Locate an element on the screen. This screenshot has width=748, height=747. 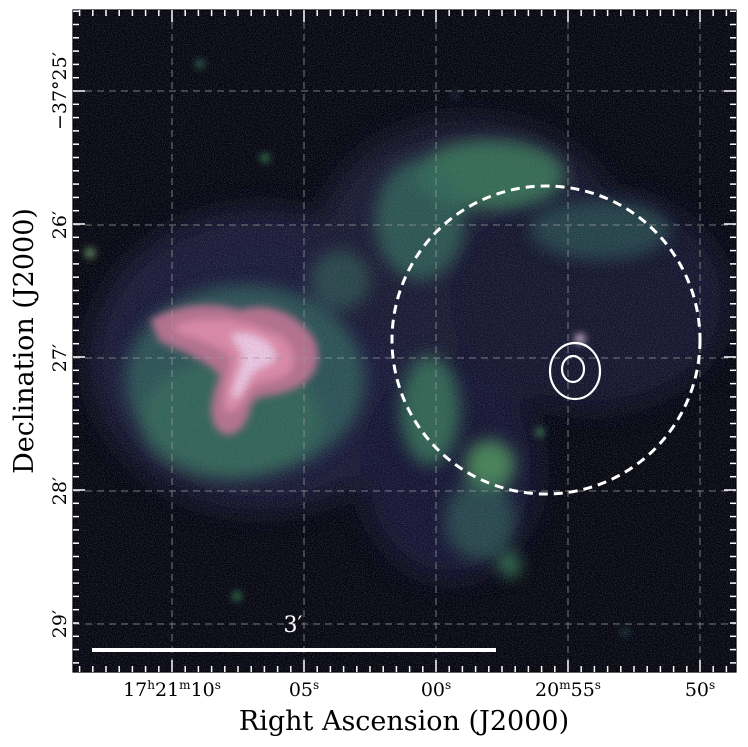
y-tick-label-1: −37°25′ is located at coordinates (60, 91).